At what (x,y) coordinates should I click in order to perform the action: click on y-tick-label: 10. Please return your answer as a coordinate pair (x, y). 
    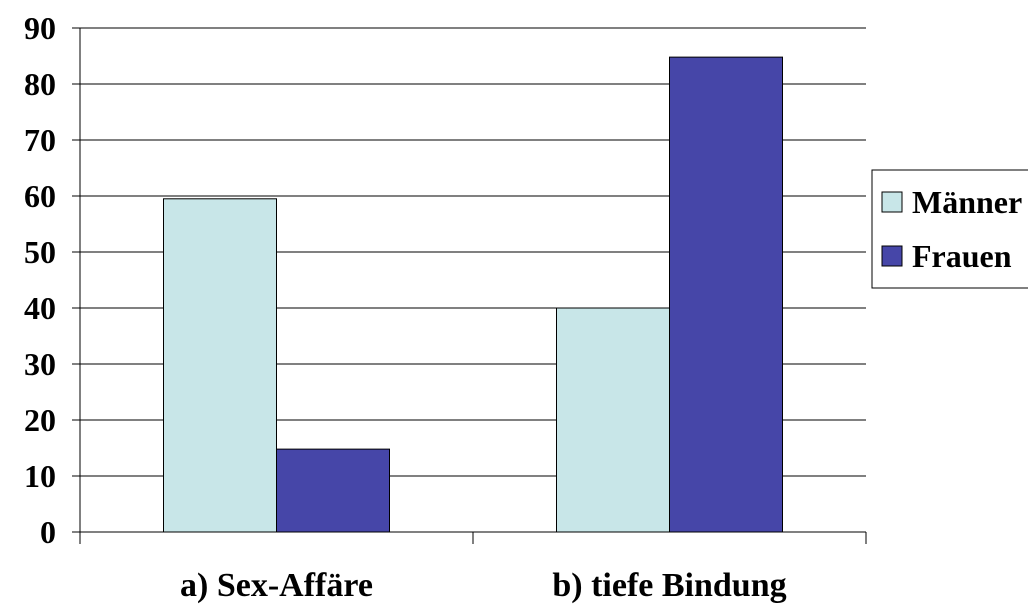
    Looking at the image, I should click on (40, 476).